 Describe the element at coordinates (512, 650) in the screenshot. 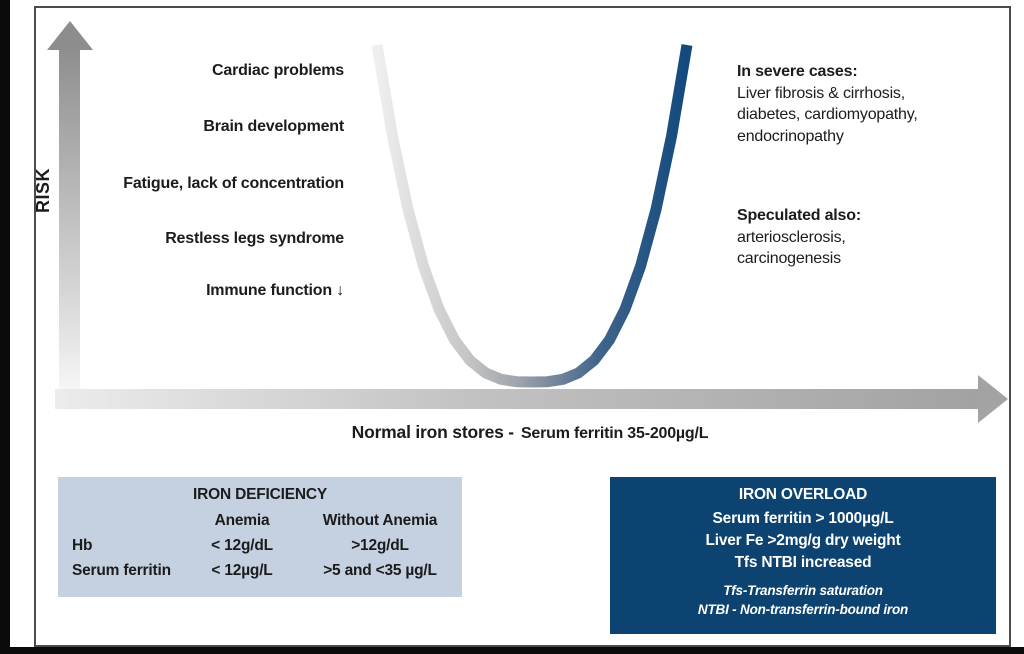

I see `scan-edge-bottom` at that location.